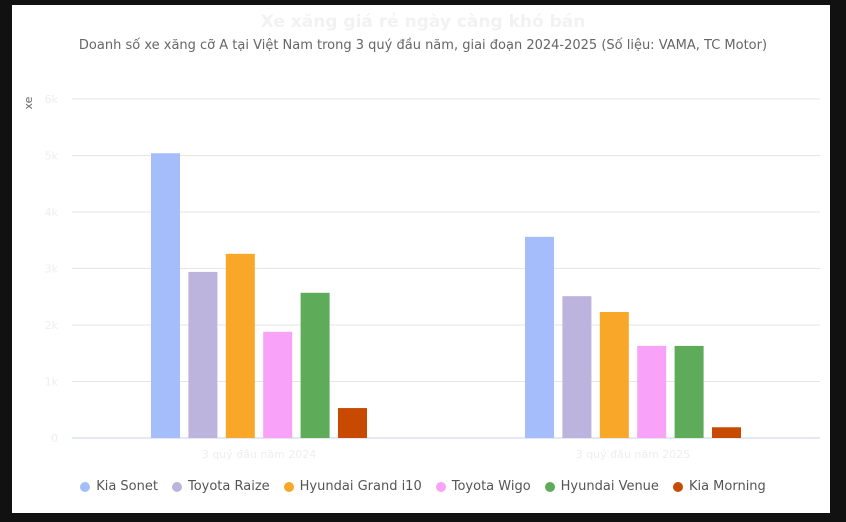 The width and height of the screenshot is (846, 522). Describe the element at coordinates (633, 454) in the screenshot. I see `x-tick-label: 3 quý đầu năm 2025` at that location.